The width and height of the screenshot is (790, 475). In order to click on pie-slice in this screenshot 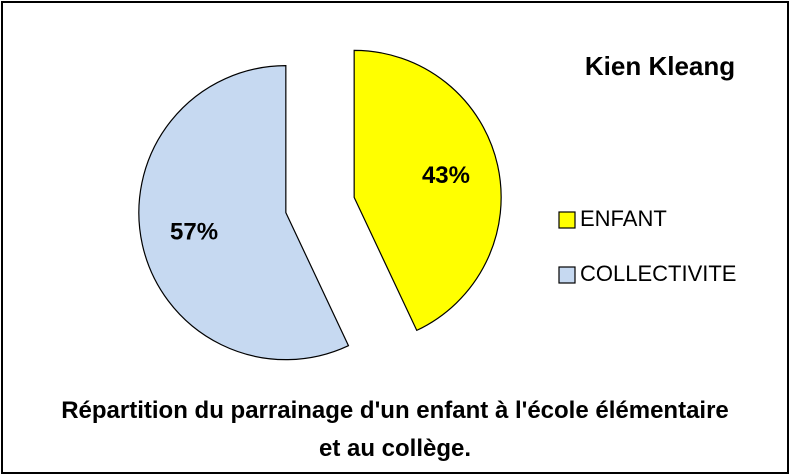, I will do `click(427, 190)`.